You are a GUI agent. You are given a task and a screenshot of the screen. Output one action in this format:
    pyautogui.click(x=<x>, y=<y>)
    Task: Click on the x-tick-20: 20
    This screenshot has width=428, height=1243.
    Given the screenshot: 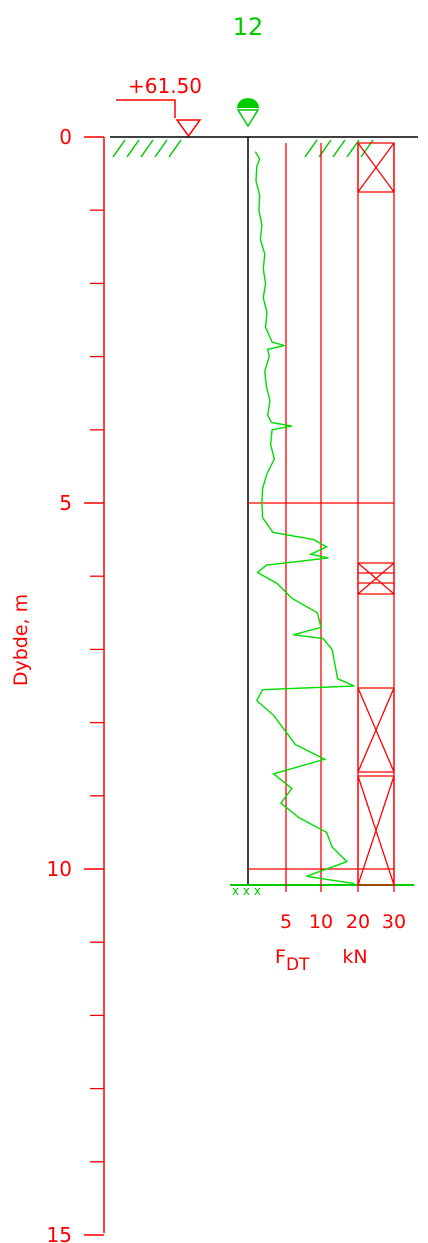 What is the action you would take?
    pyautogui.click(x=358, y=922)
    